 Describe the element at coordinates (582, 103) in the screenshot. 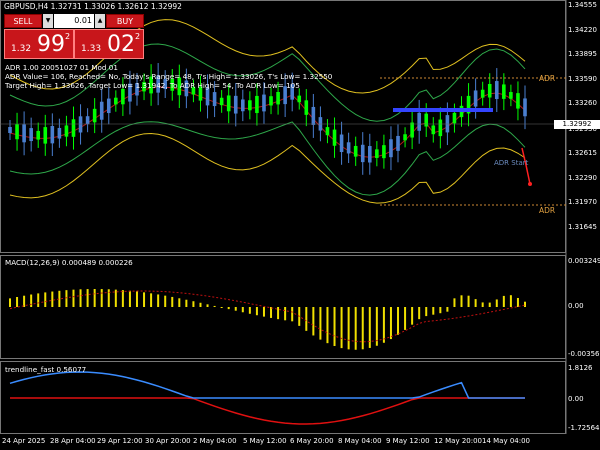

I see `price-tick-4: 1.33260` at that location.